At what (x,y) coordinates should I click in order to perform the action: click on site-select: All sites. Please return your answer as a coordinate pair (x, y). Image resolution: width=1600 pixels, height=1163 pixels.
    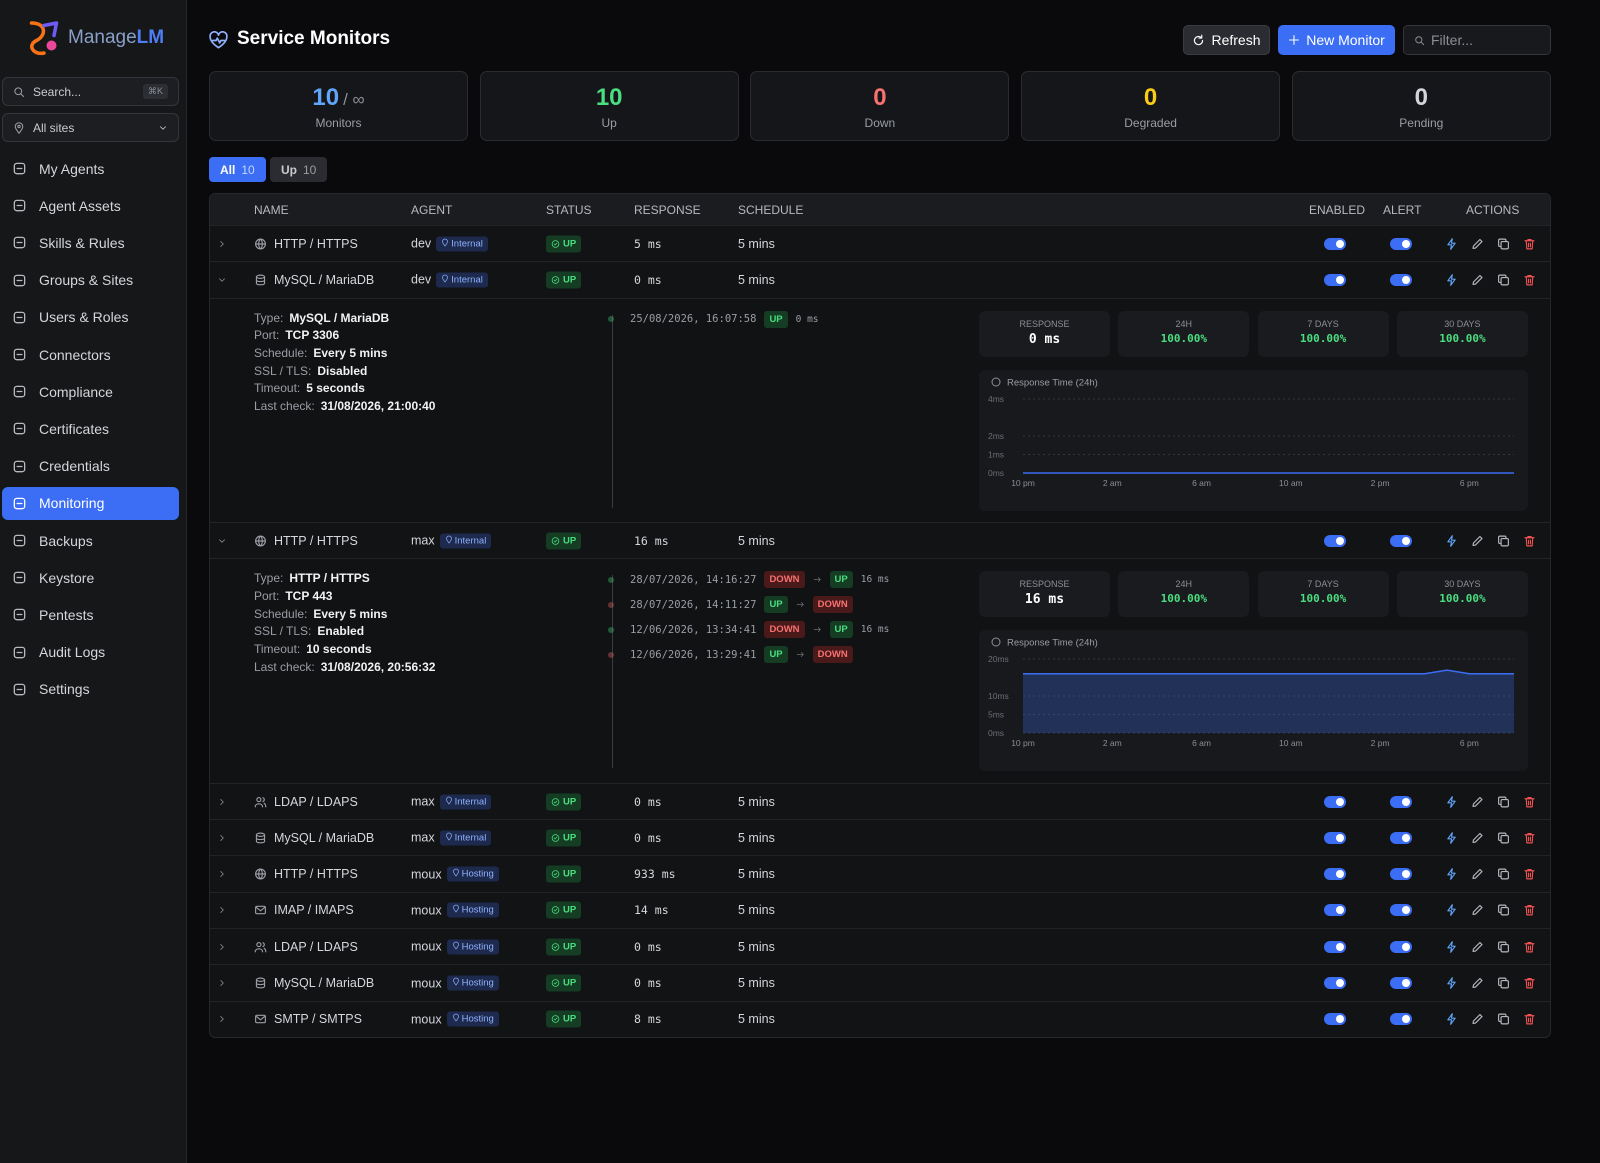
    Looking at the image, I should click on (90, 127).